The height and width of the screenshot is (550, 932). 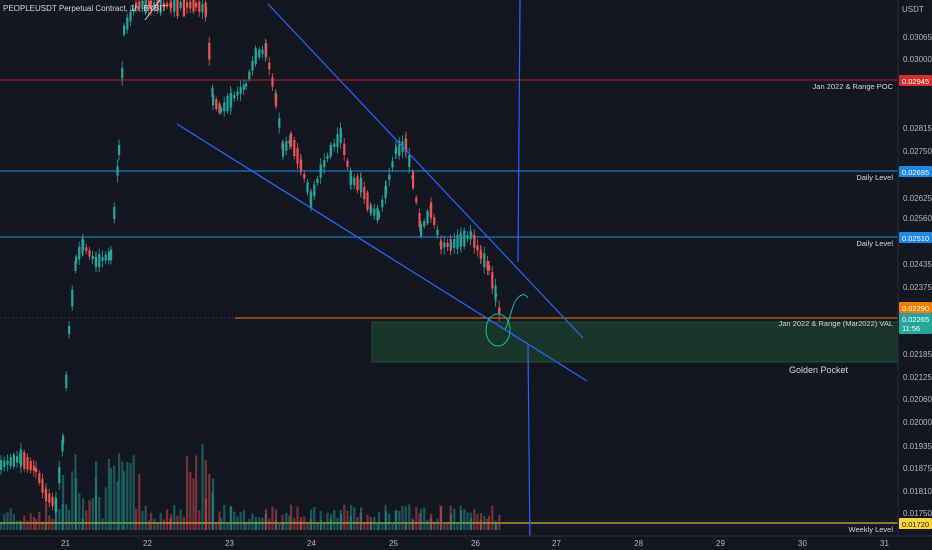 What do you see at coordinates (519, 131) in the screenshot?
I see `vertical-marker-upper` at bounding box center [519, 131].